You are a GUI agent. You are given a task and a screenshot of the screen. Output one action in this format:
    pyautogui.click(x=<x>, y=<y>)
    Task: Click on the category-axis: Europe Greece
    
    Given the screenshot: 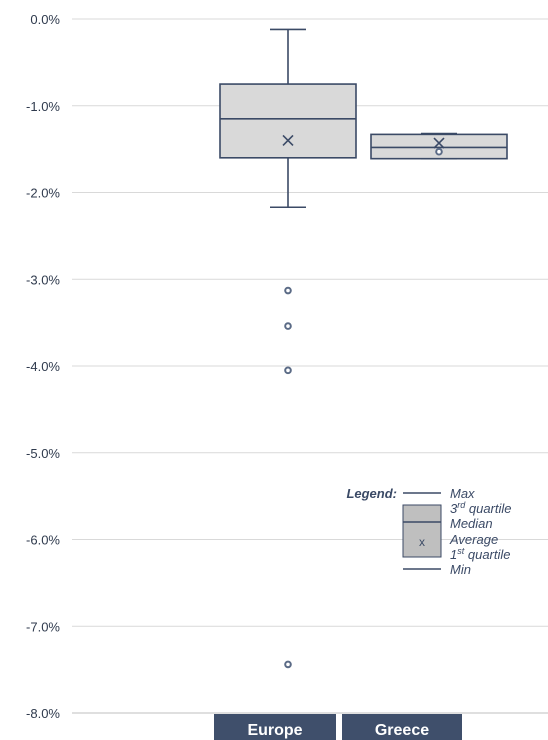 What is the action you would take?
    pyautogui.click(x=338, y=727)
    